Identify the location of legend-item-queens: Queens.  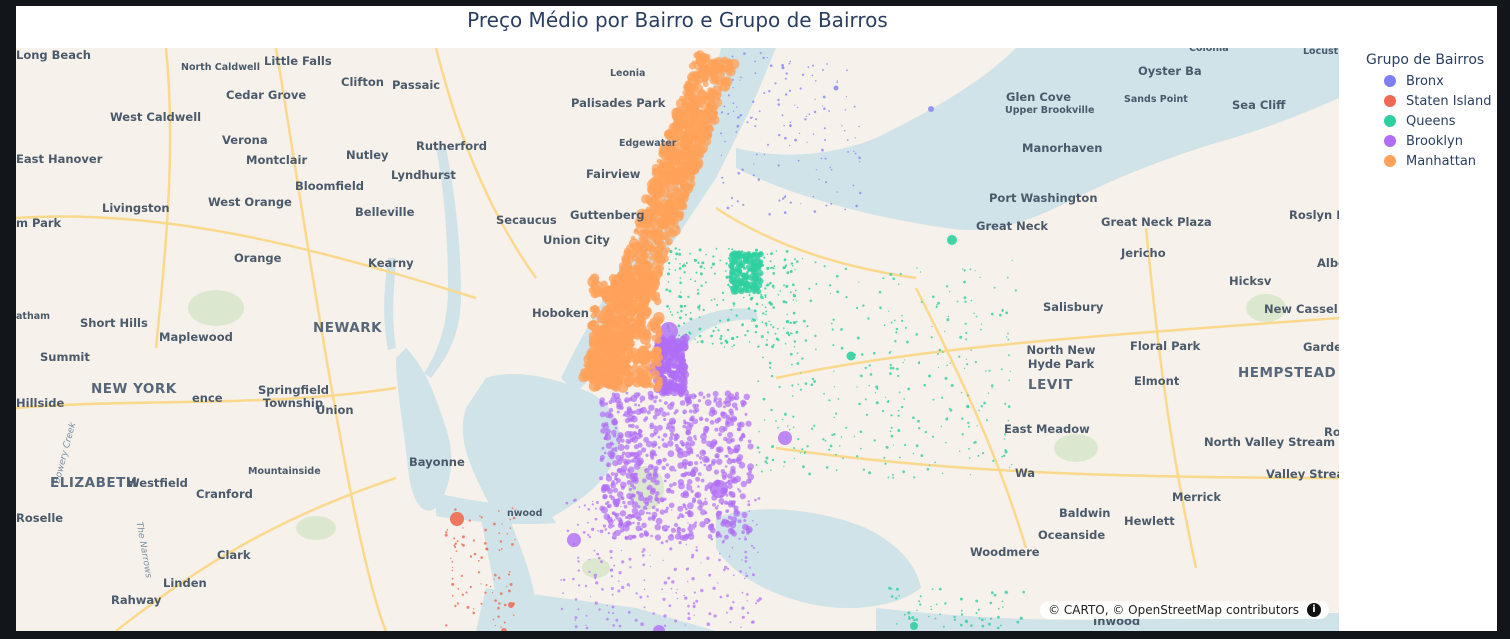
(1431, 121).